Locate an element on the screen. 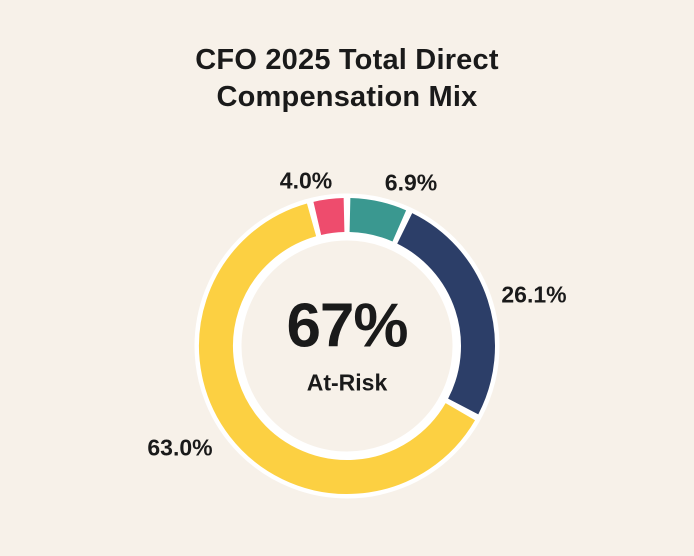 This screenshot has width=694, height=556. donut-segment-teal is located at coordinates (378, 220).